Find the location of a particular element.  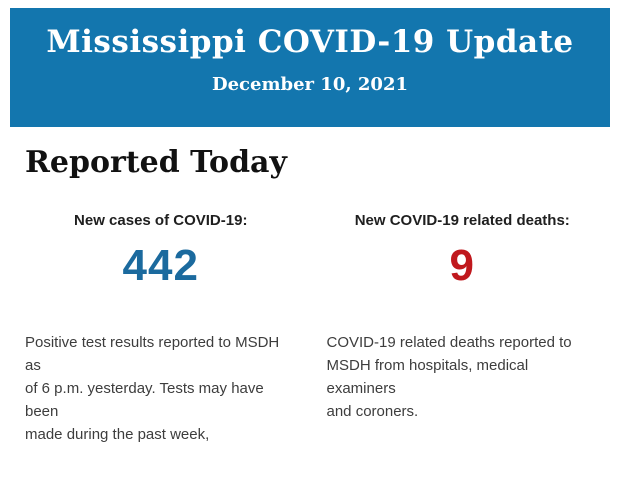

section-heading: Reported Today is located at coordinates (156, 162).